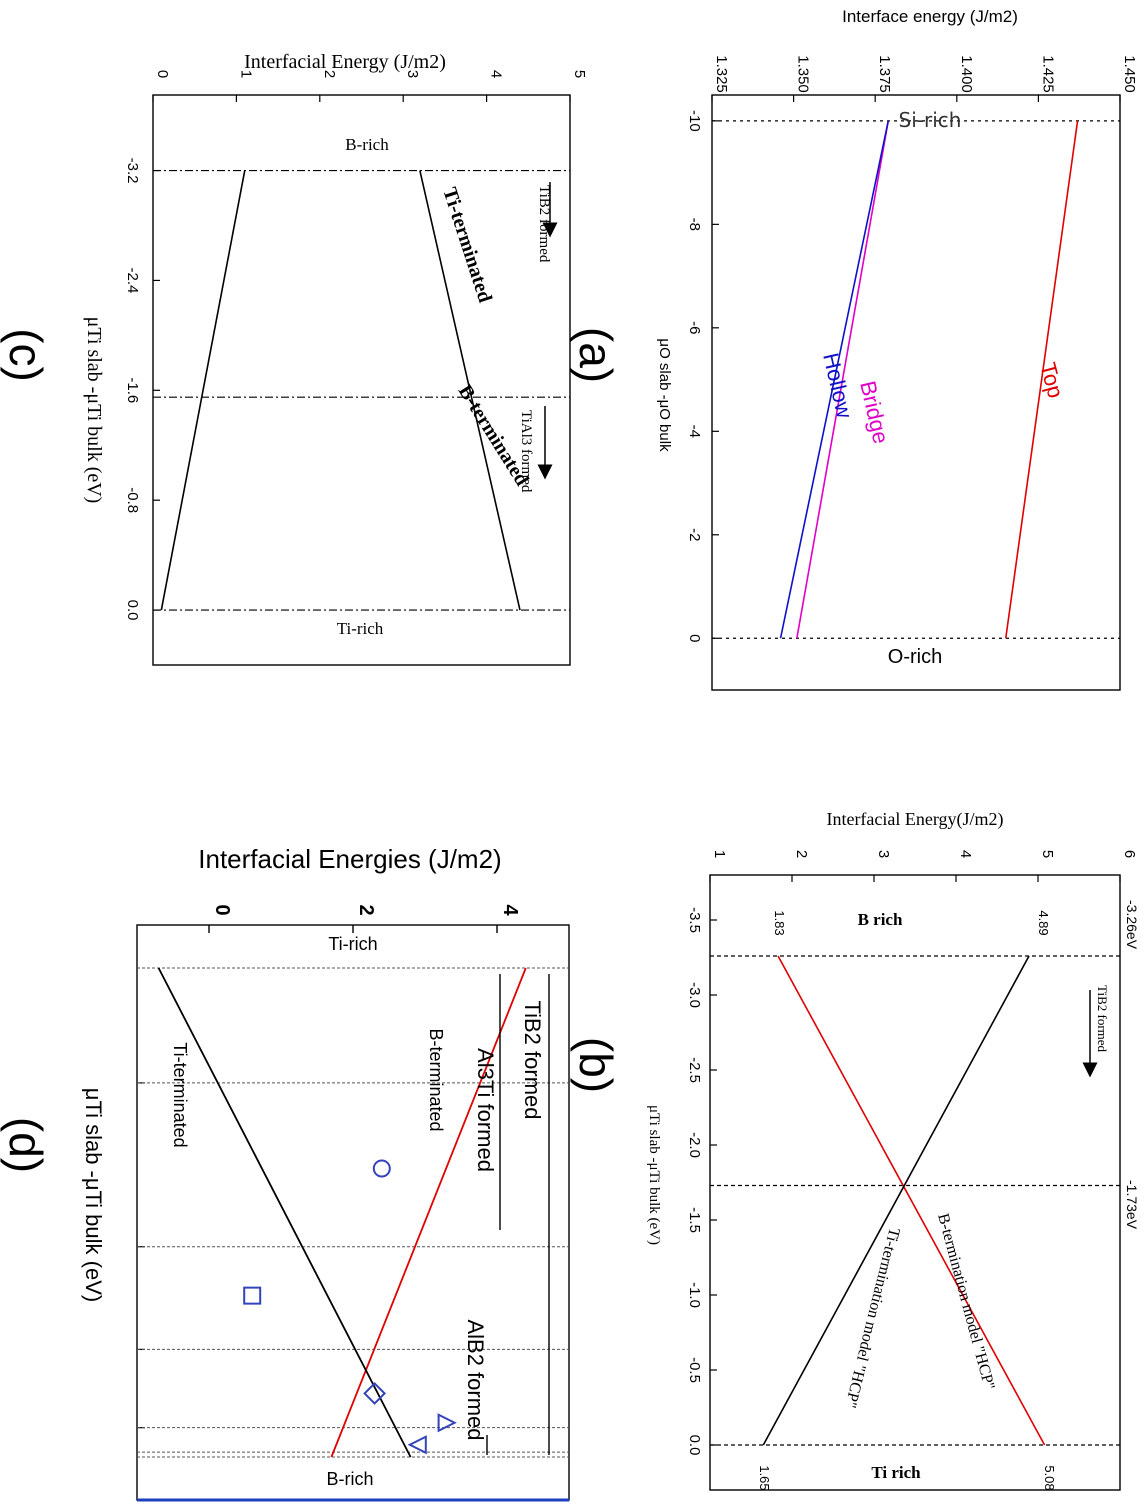 The width and height of the screenshot is (1146, 1504). I want to click on region-label-si-rich: Si-rich, so click(930, 120).